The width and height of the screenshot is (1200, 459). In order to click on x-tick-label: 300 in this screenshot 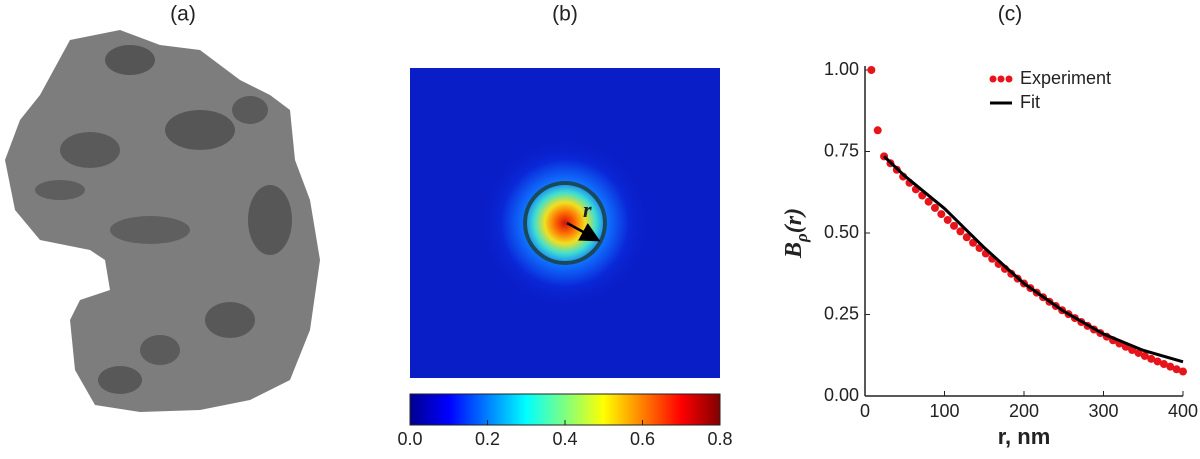, I will do `click(1103, 411)`.